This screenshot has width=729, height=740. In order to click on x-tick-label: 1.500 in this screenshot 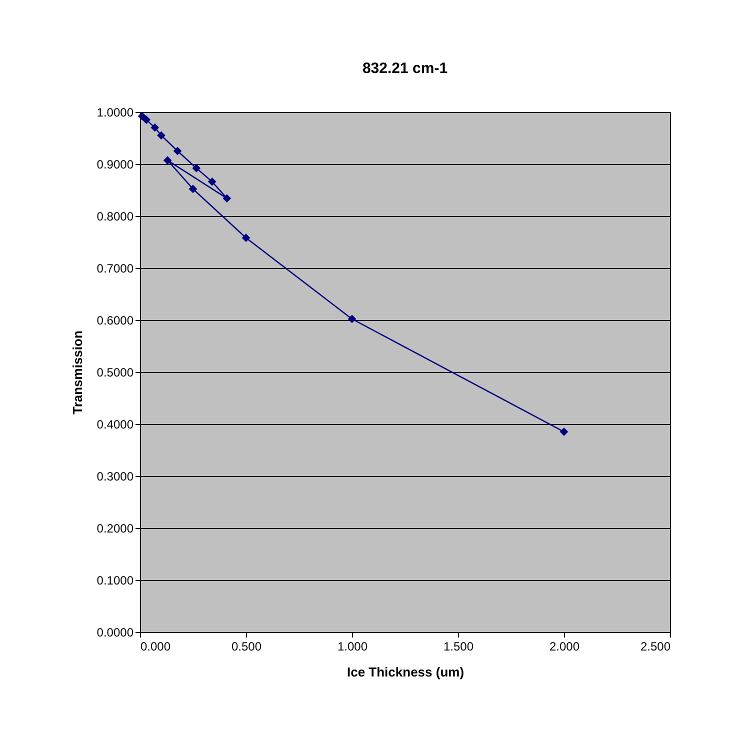, I will do `click(458, 647)`.